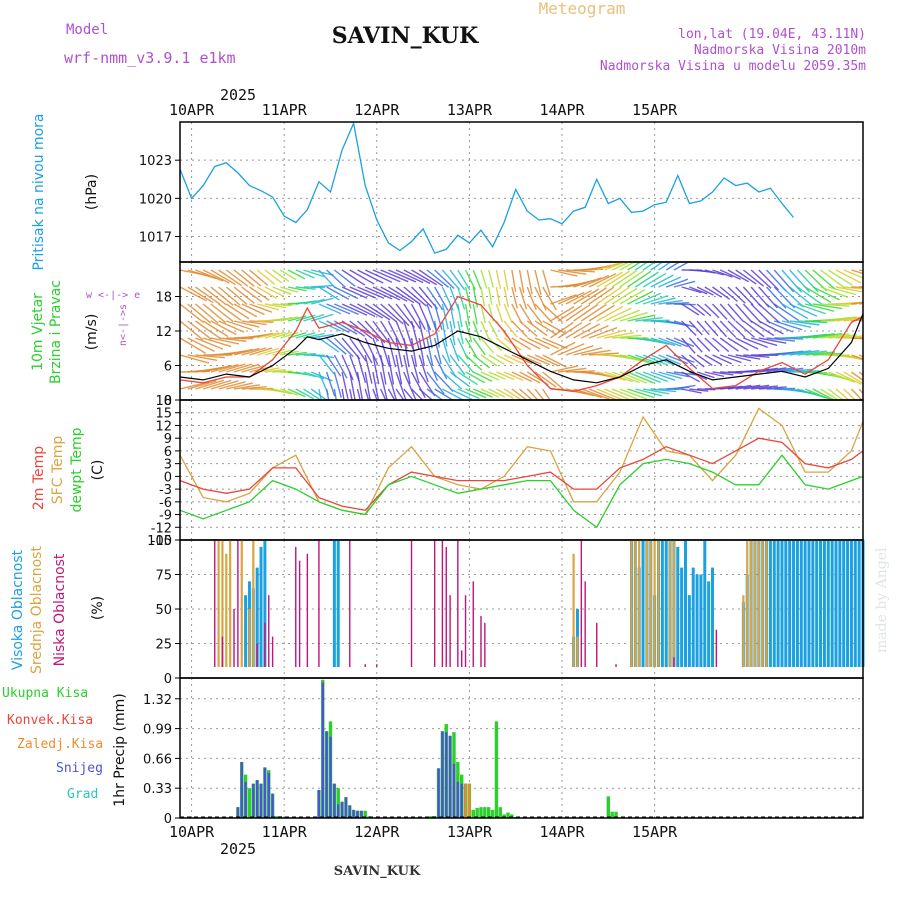  I want to click on top-day-label: 12APR, so click(377, 110).